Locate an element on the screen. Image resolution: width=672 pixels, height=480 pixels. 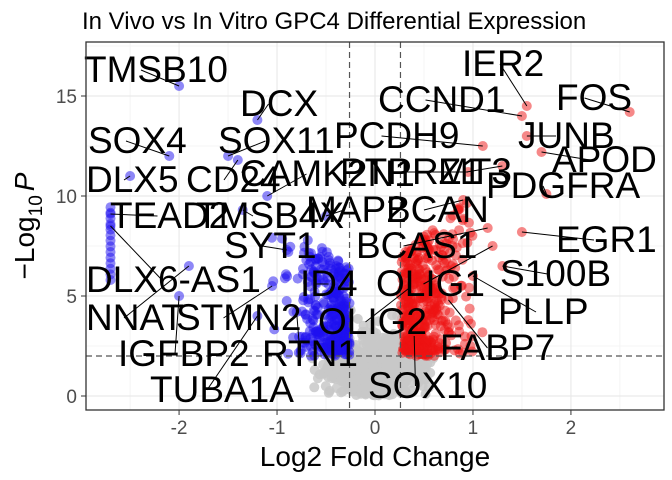
y-tick-label: 0 is located at coordinates (71, 397).